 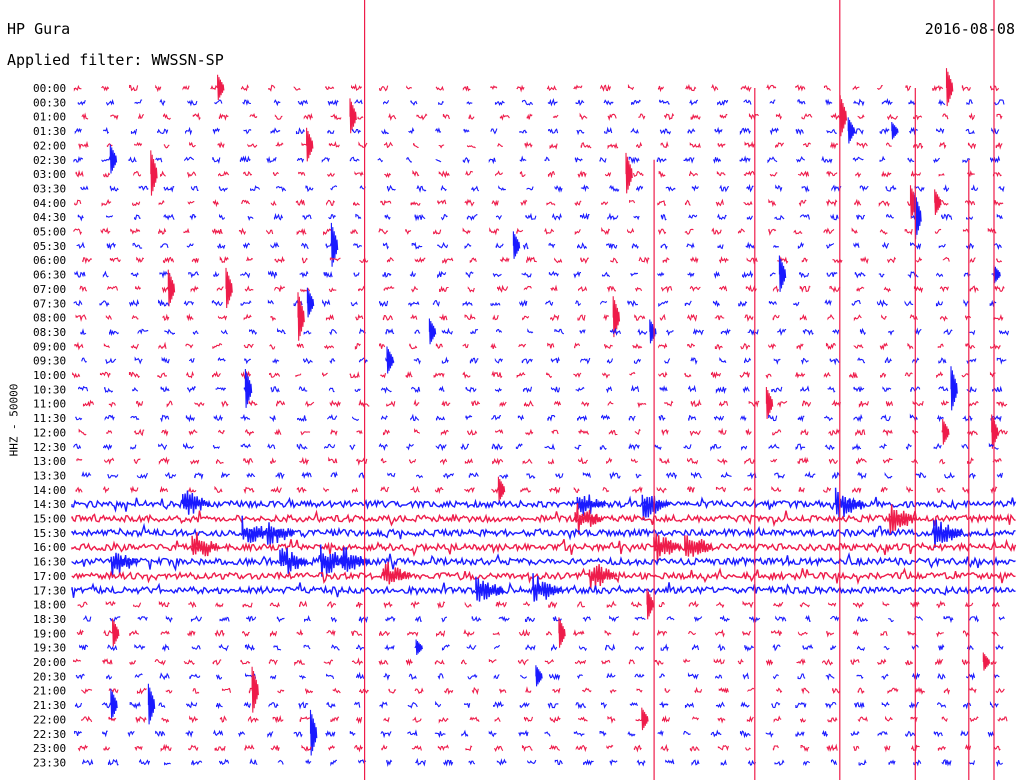 I want to click on time-tick-label: 22:00, so click(x=49, y=719).